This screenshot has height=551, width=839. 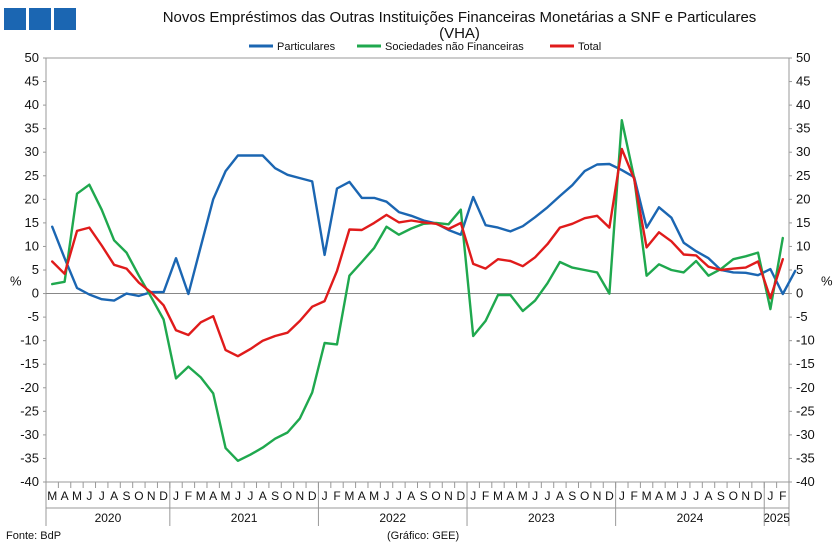 I want to click on legend-label: Sociedades não Financeiras, so click(x=454, y=47).